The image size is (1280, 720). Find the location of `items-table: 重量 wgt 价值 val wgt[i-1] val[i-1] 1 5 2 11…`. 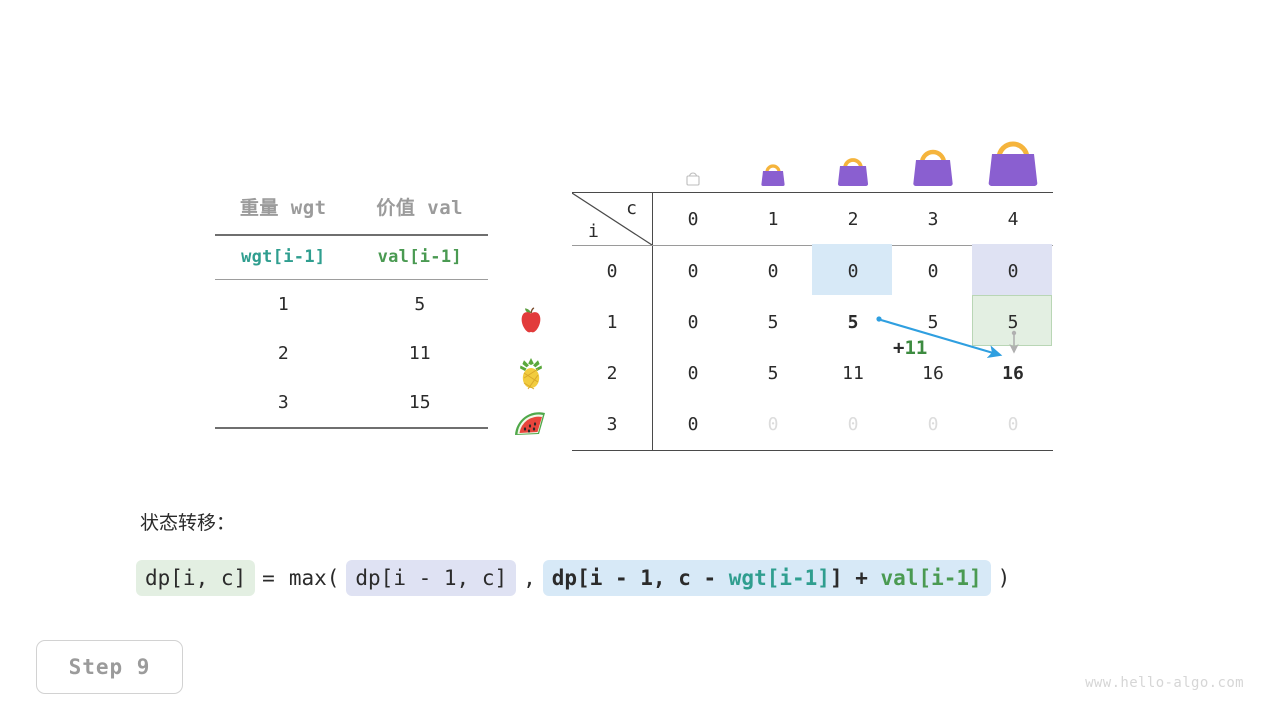

items-table: 重量 wgt 价值 val wgt[i-1] val[i-1] 1 5 2 11… is located at coordinates (351, 311).